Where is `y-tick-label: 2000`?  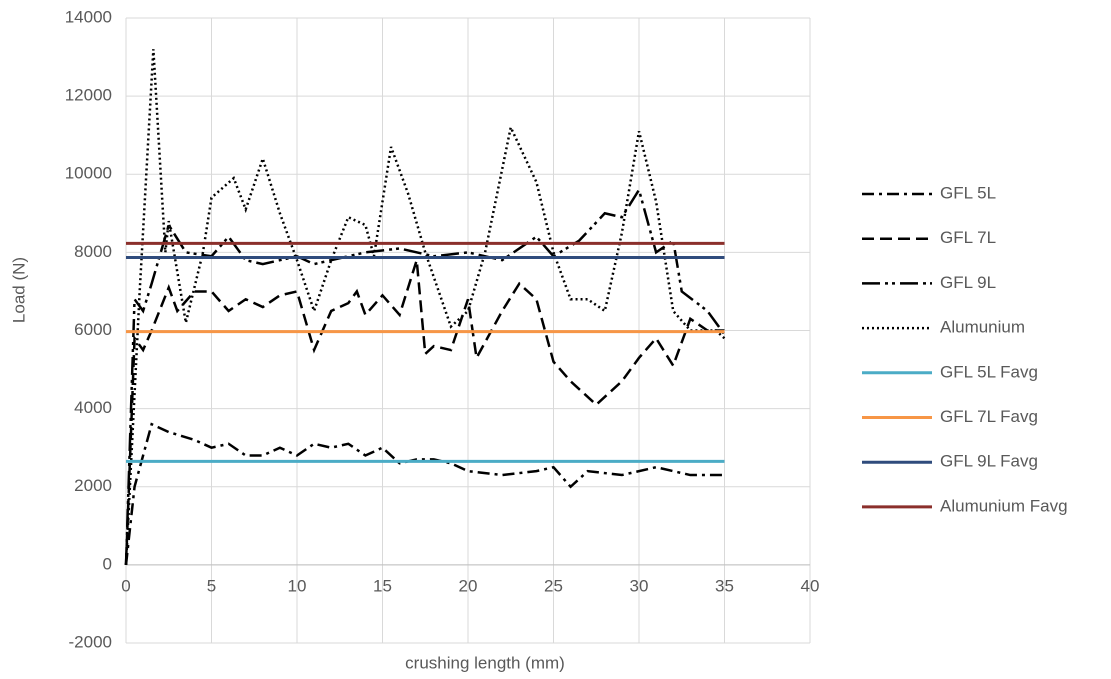 y-tick-label: 2000 is located at coordinates (93, 485).